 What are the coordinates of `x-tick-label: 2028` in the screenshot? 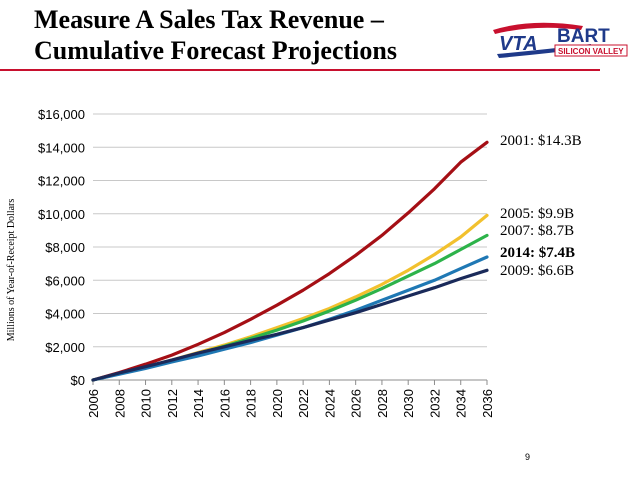 It's located at (382, 403).